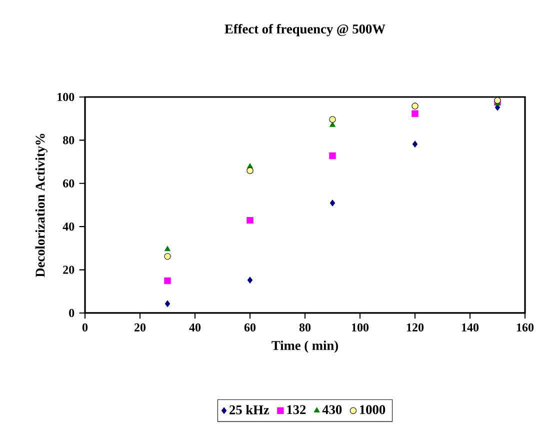 The width and height of the screenshot is (545, 434). I want to click on x-tick-label: 40, so click(195, 327).